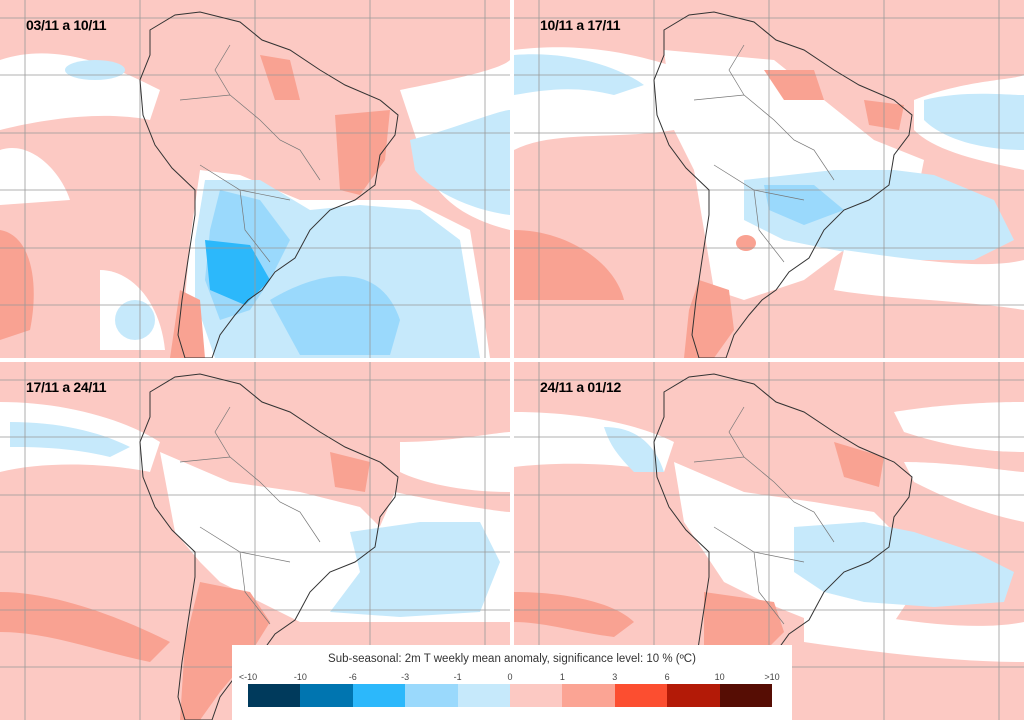 The image size is (1024, 720). Describe the element at coordinates (562, 677) in the screenshot. I see `legend-tick-label: 1` at that location.